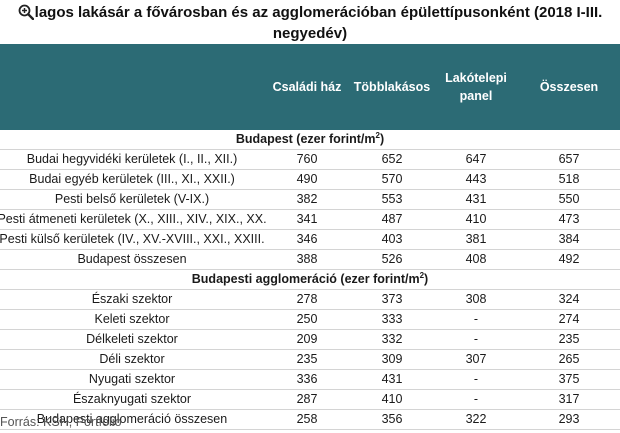 This screenshot has height=433, width=620. What do you see at coordinates (569, 299) in the screenshot?
I see `cell-c4: 324` at bounding box center [569, 299].